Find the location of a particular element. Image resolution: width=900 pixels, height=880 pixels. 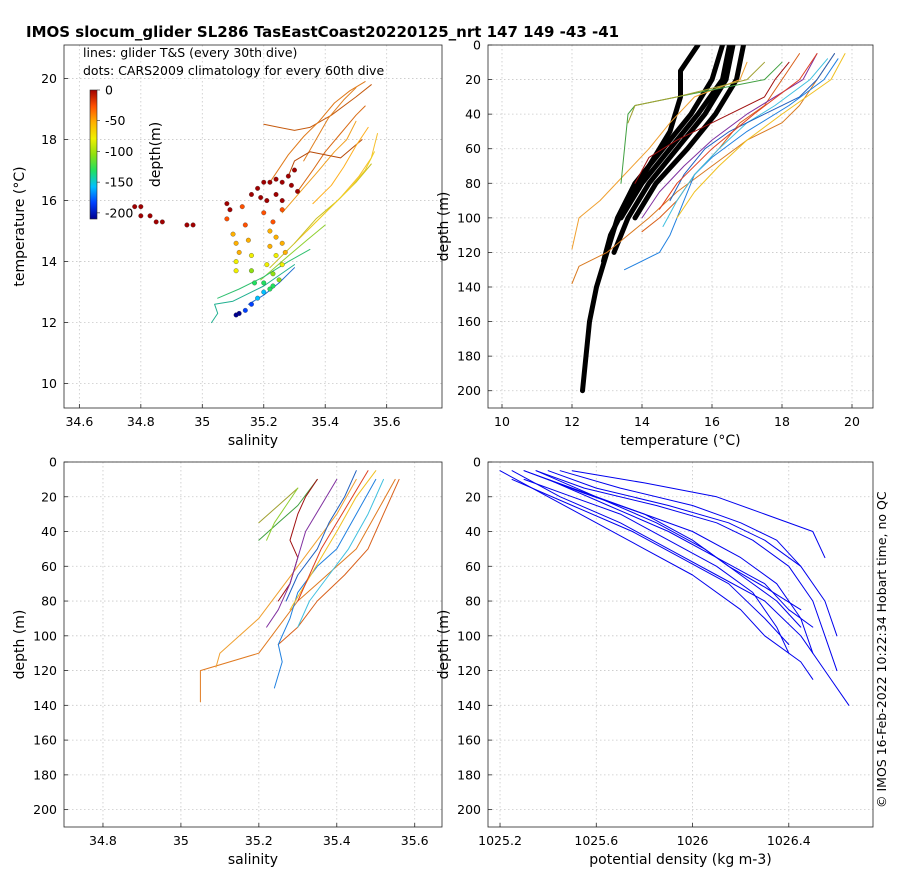

x-tick-label: 14 is located at coordinates (642, 421).